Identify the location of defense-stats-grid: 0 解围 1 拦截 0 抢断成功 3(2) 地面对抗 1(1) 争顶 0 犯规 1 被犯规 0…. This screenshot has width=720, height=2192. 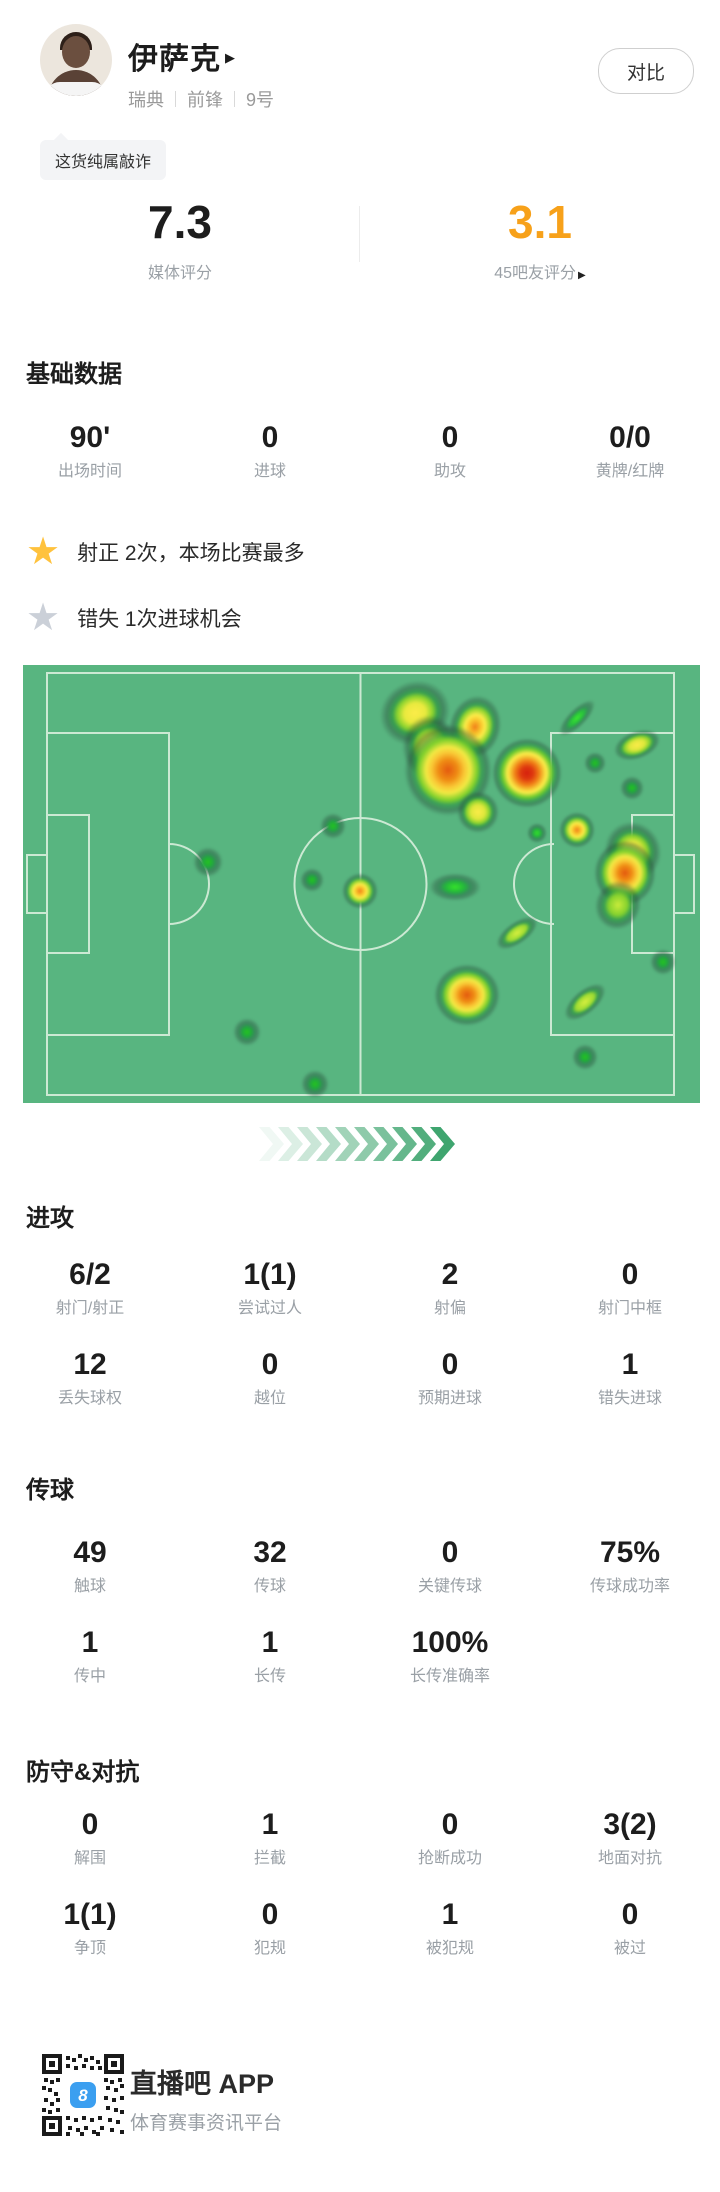
(360, 1884).